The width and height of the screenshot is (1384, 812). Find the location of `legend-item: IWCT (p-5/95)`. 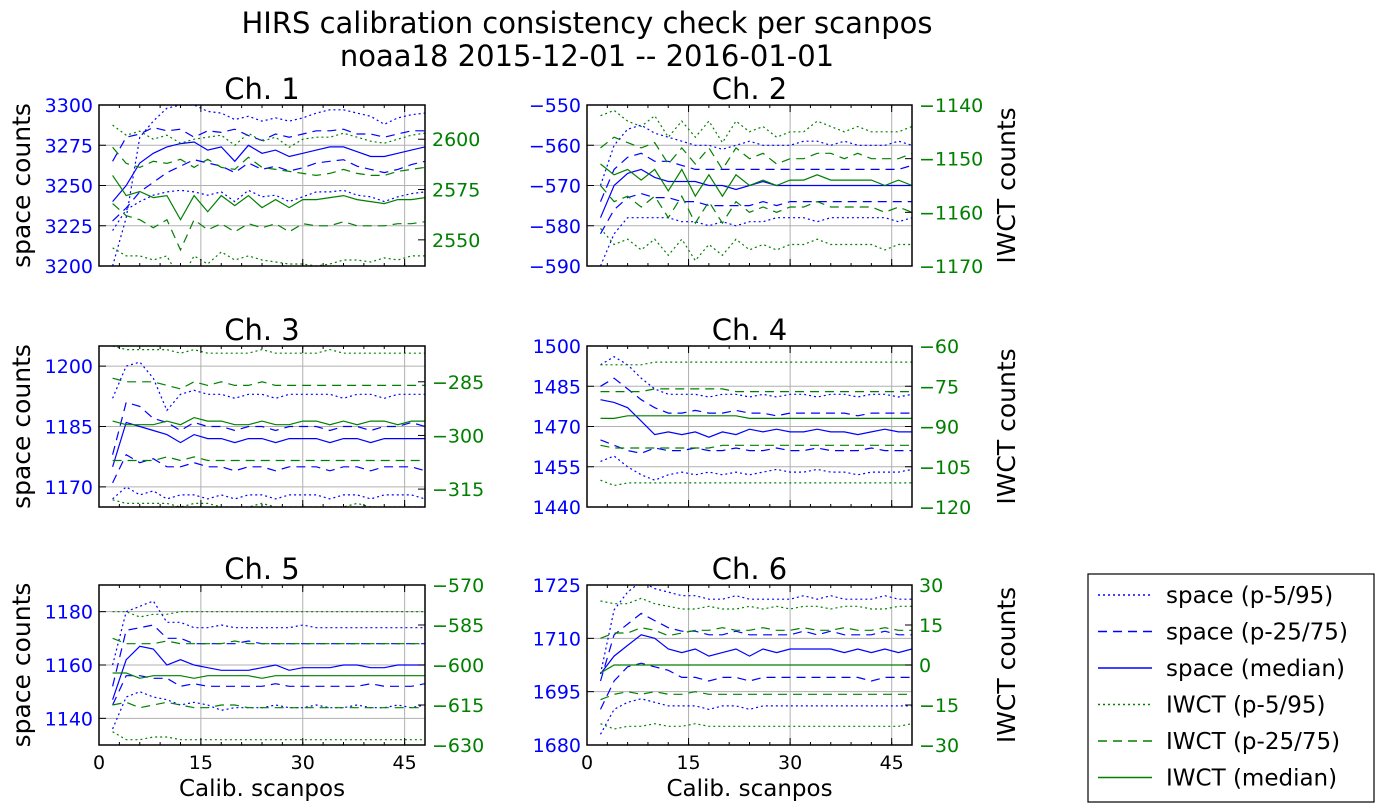

legend-item: IWCT (p-5/95) is located at coordinates (1211, 706).